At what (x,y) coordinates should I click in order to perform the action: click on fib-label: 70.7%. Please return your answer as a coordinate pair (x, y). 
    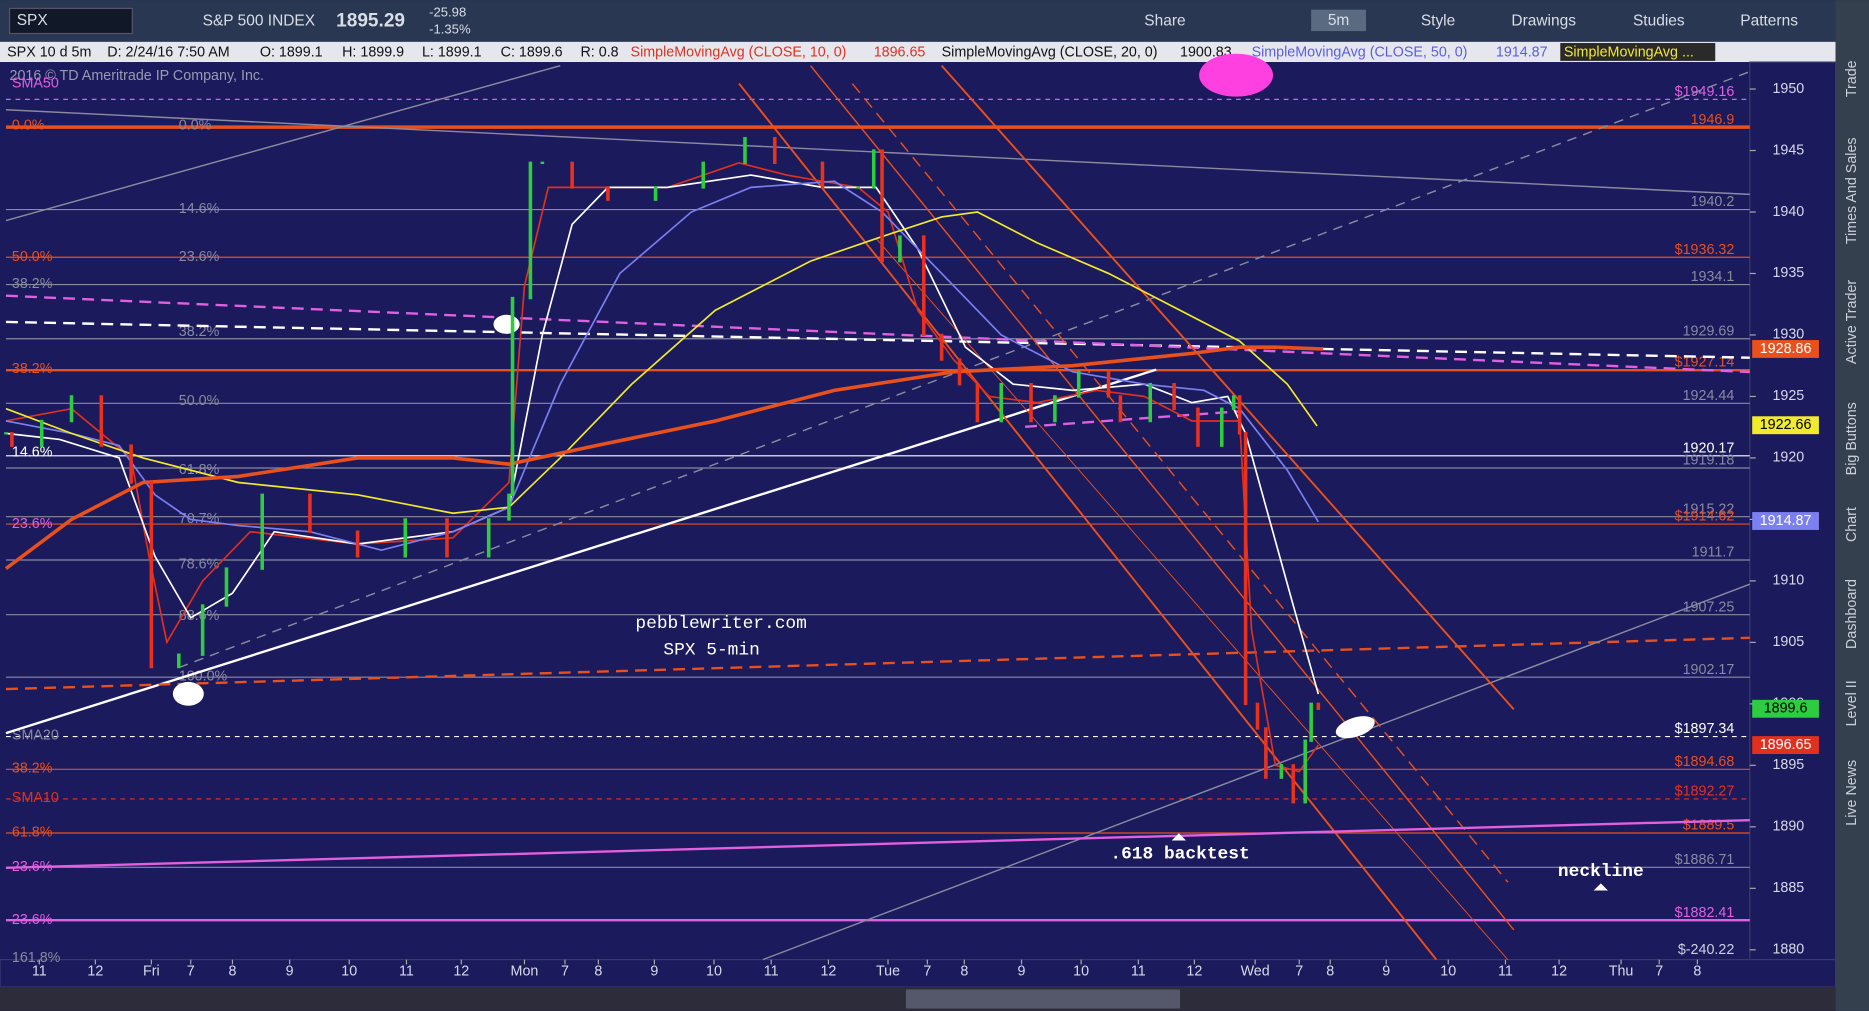
    Looking at the image, I should click on (199, 519).